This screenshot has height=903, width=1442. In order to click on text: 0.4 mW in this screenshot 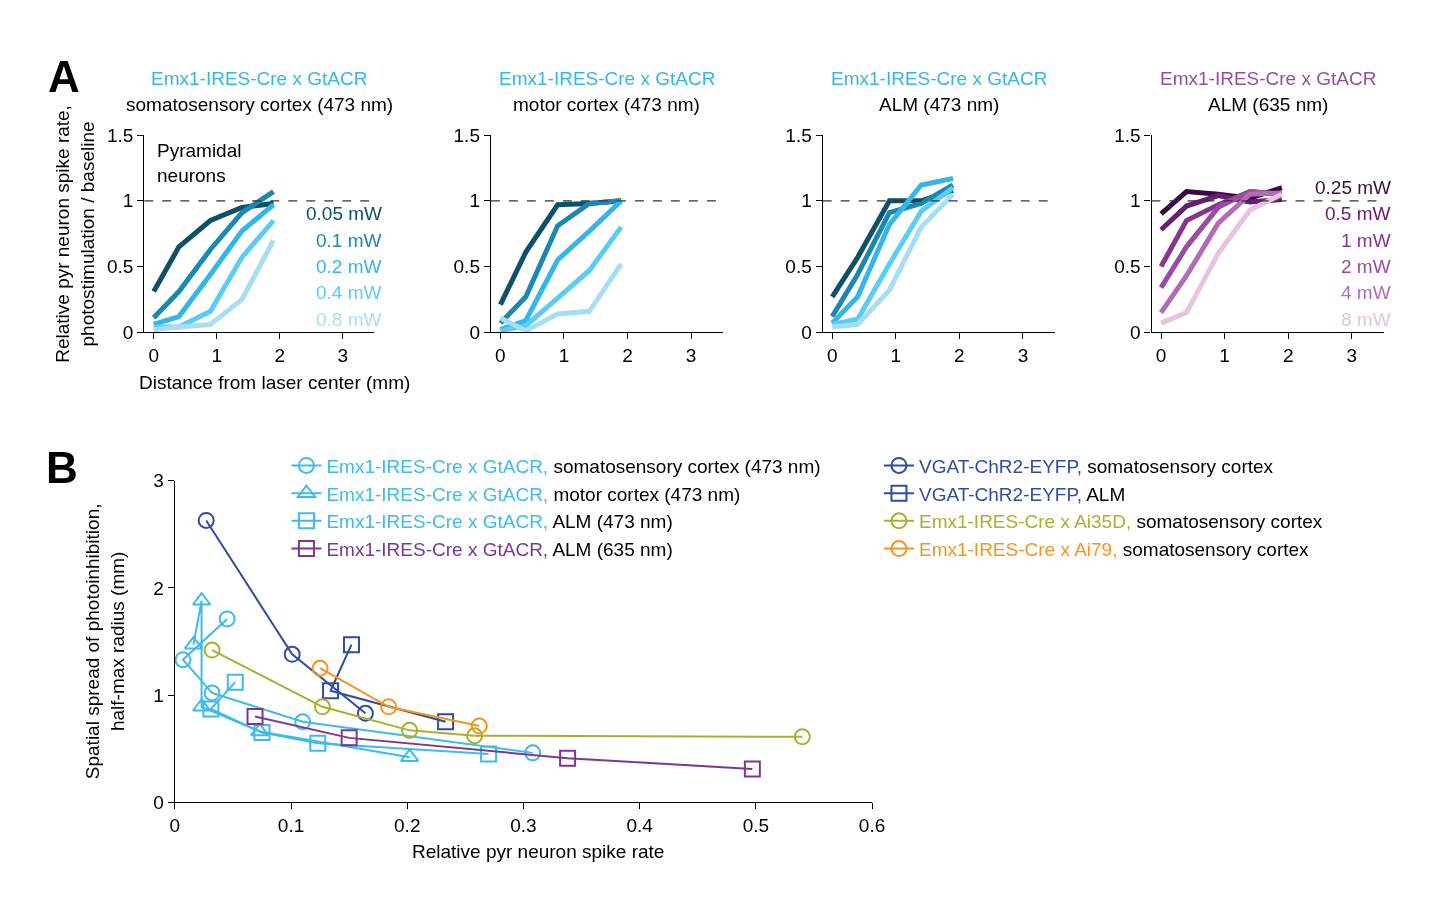, I will do `click(349, 292)`.